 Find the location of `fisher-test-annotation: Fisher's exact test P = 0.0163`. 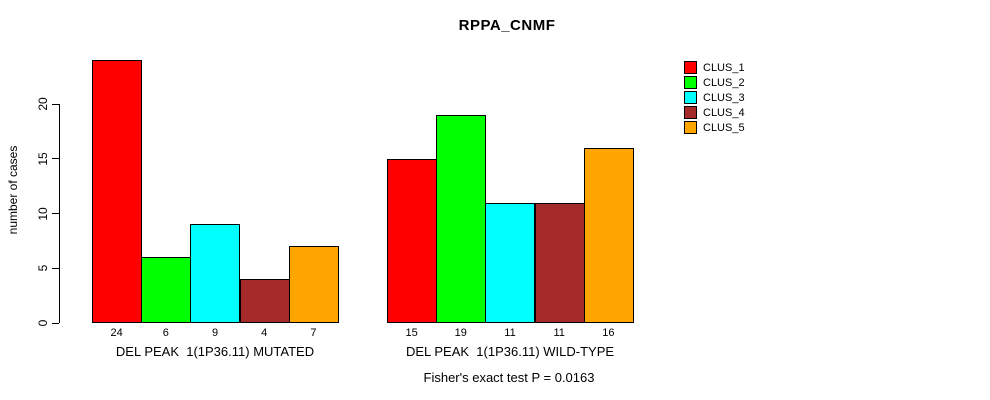

fisher-test-annotation: Fisher's exact test P = 0.0163 is located at coordinates (509, 377).